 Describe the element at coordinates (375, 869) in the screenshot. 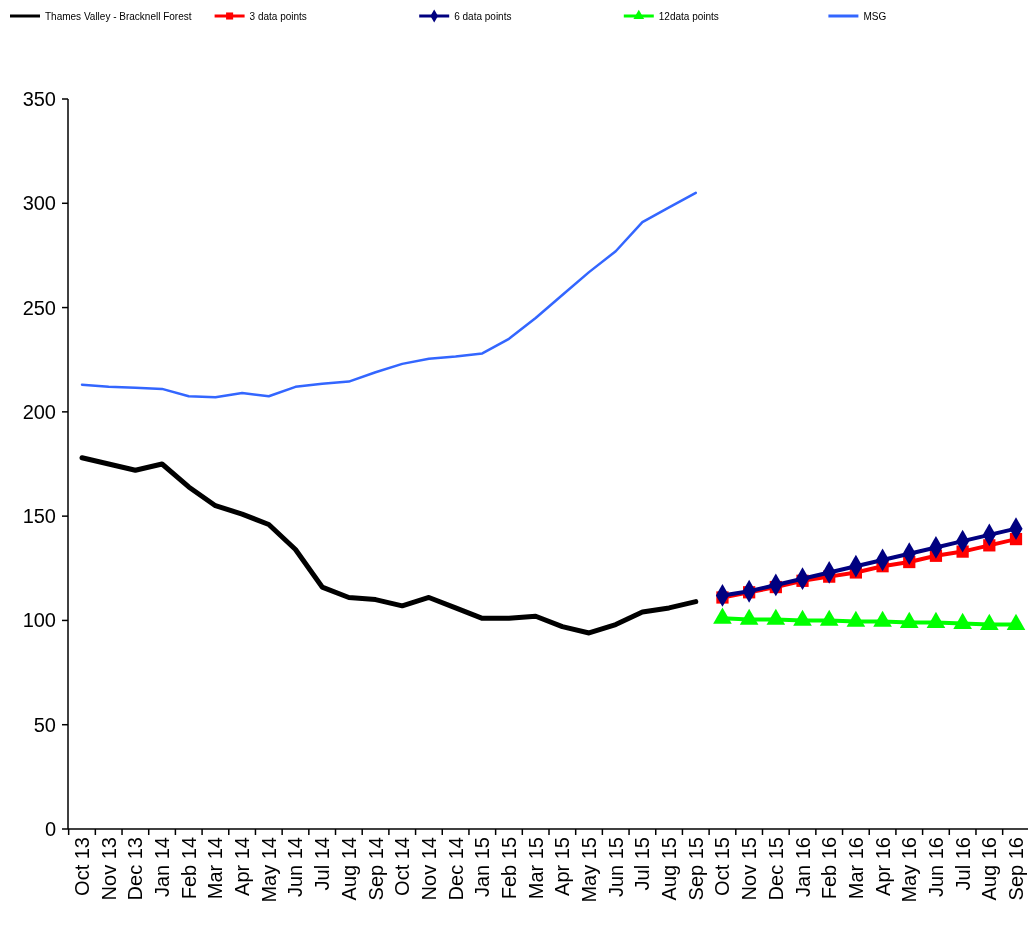

I see `x-tick-label: Sep 14` at that location.